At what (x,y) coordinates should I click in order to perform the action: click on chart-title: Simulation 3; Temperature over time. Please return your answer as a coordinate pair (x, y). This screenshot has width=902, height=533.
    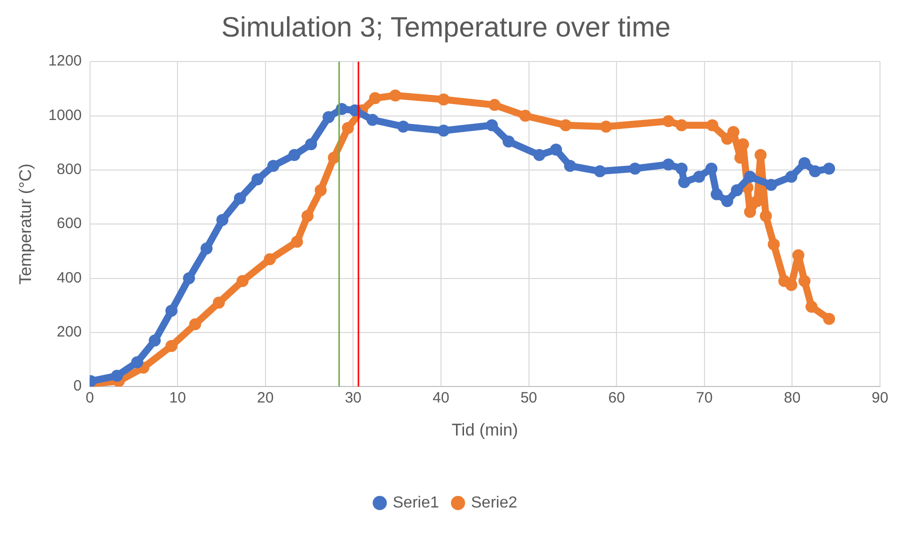
    Looking at the image, I should click on (446, 27).